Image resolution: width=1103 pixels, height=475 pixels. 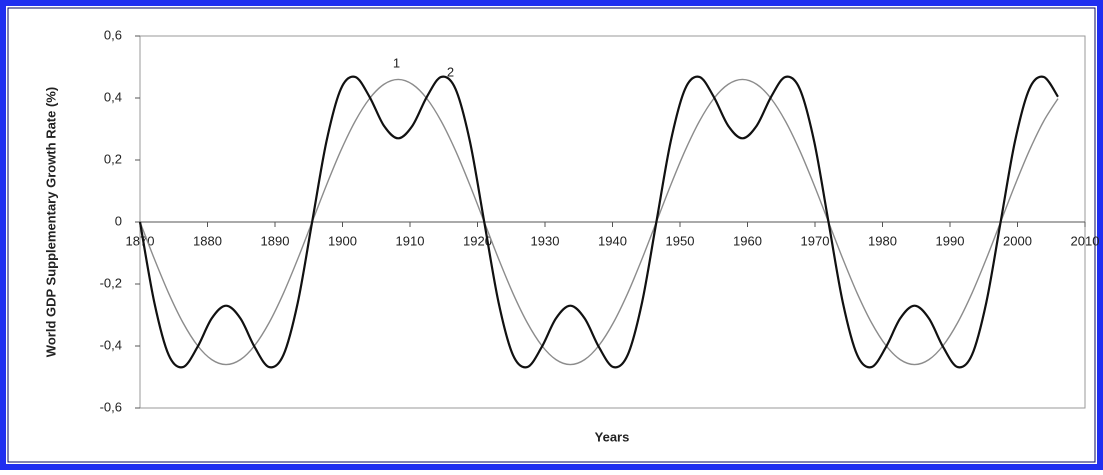 I want to click on x-tick-label: 1980, so click(x=882, y=240).